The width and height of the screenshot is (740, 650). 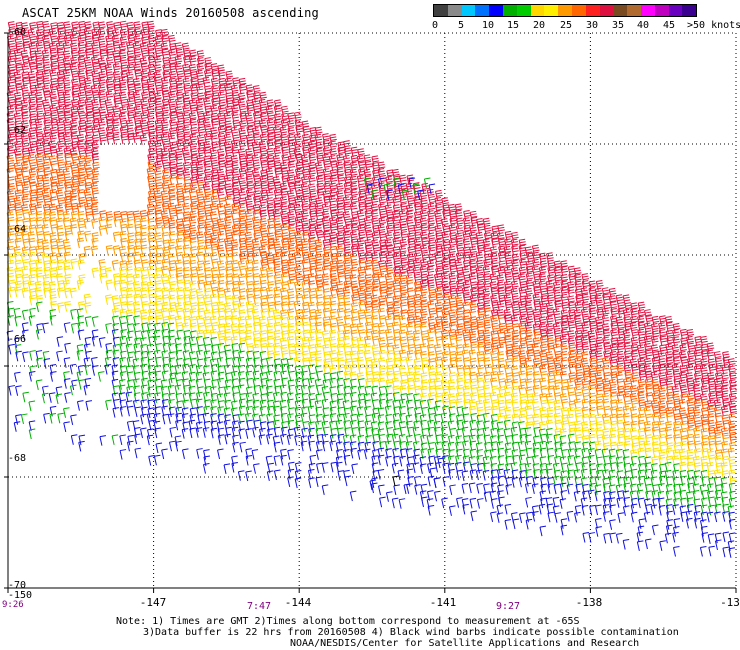 What do you see at coordinates (259, 606) in the screenshot?
I see `time-label: 7:47` at bounding box center [259, 606].